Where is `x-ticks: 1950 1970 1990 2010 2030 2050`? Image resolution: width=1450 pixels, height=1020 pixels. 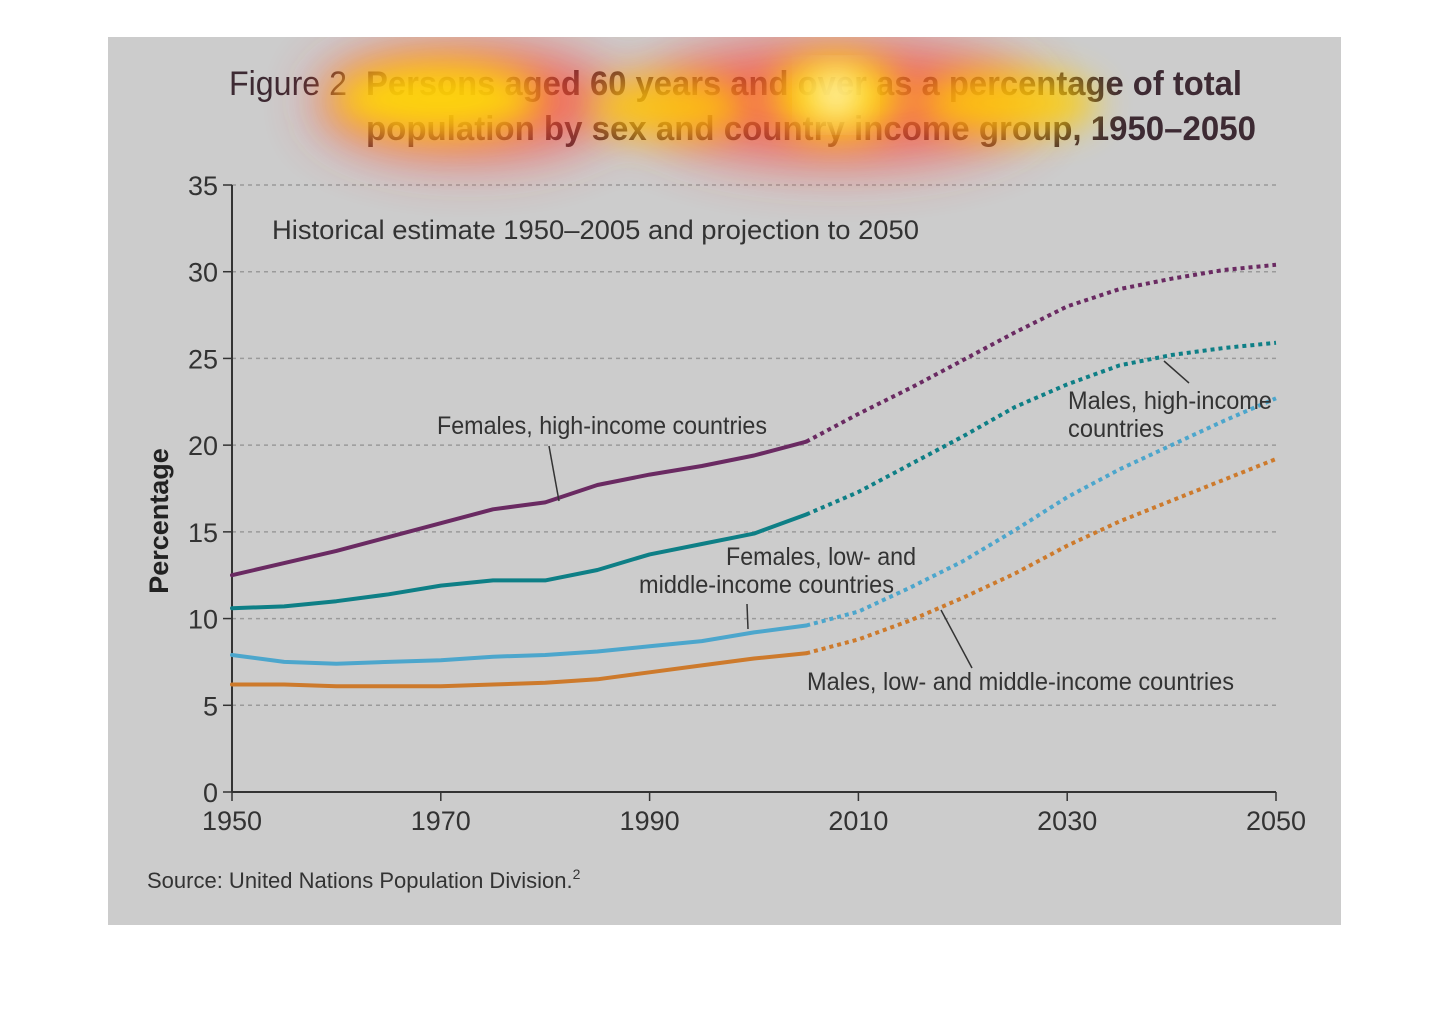
x-ticks: 1950 1970 1990 2010 2030 2050 is located at coordinates (754, 814).